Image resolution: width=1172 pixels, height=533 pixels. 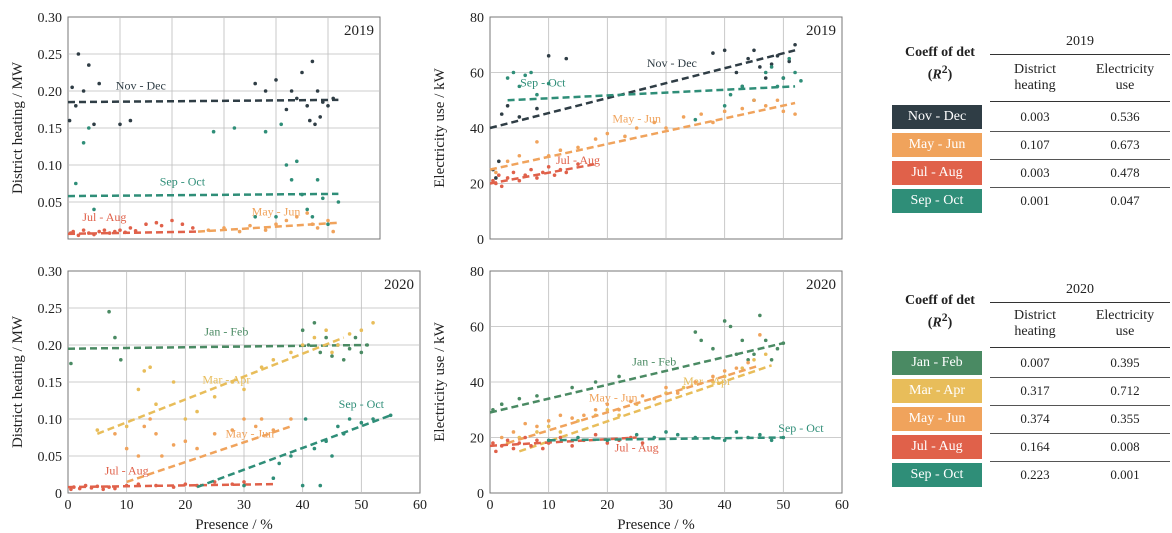 What do you see at coordinates (268, 219) in the screenshot?
I see `series-may-jun: May - Jun` at bounding box center [268, 219].